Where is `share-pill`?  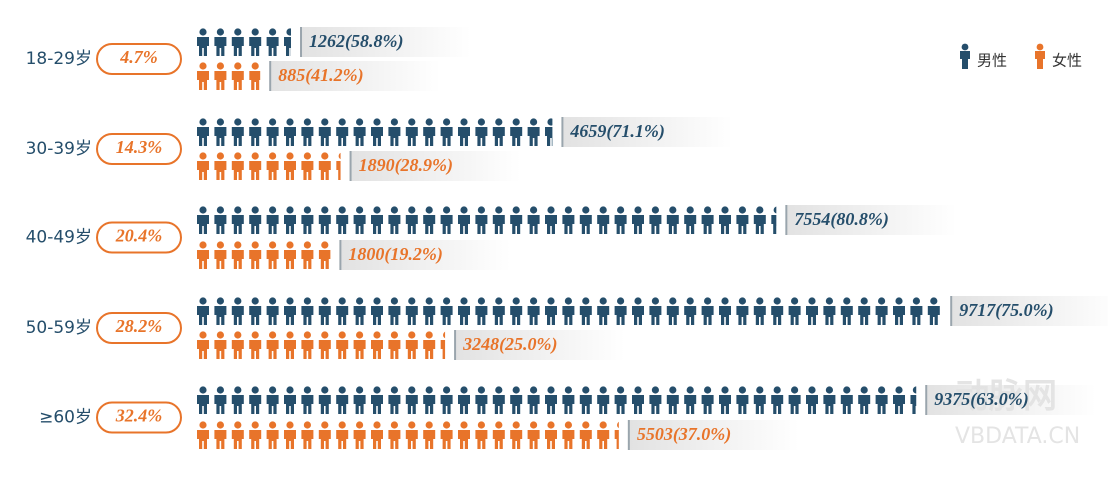 share-pill is located at coordinates (139, 417).